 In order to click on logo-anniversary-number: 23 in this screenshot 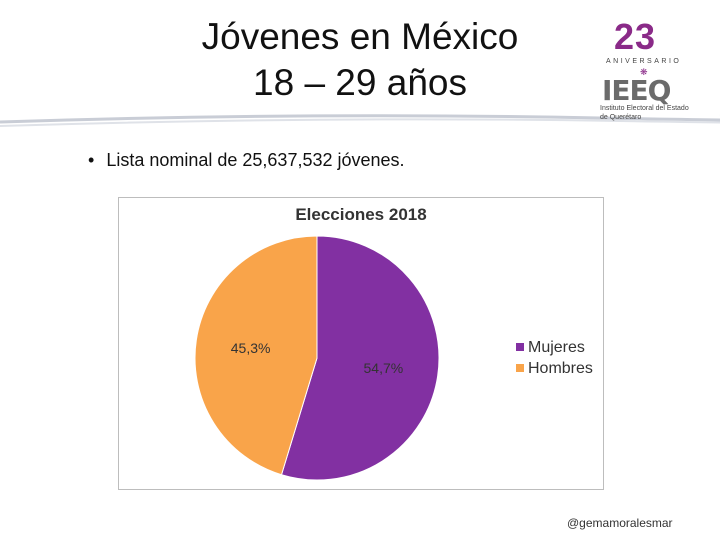, I will do `click(635, 36)`.